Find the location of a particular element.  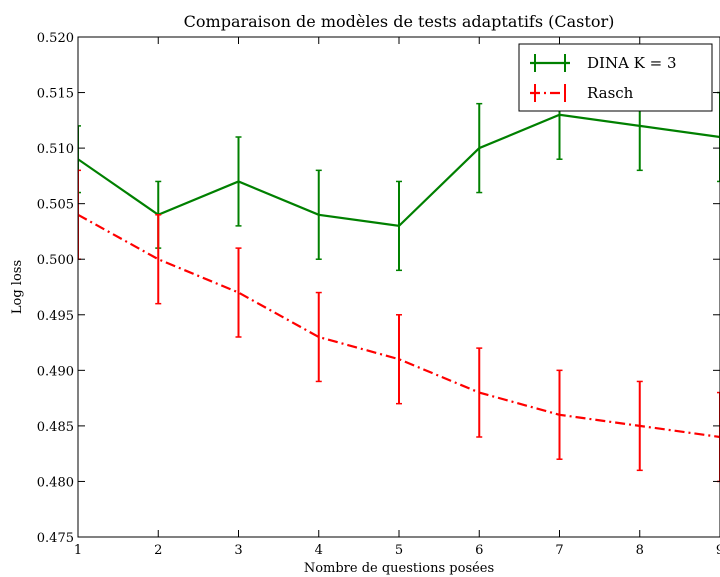

x-tick-label: 6 is located at coordinates (479, 550).